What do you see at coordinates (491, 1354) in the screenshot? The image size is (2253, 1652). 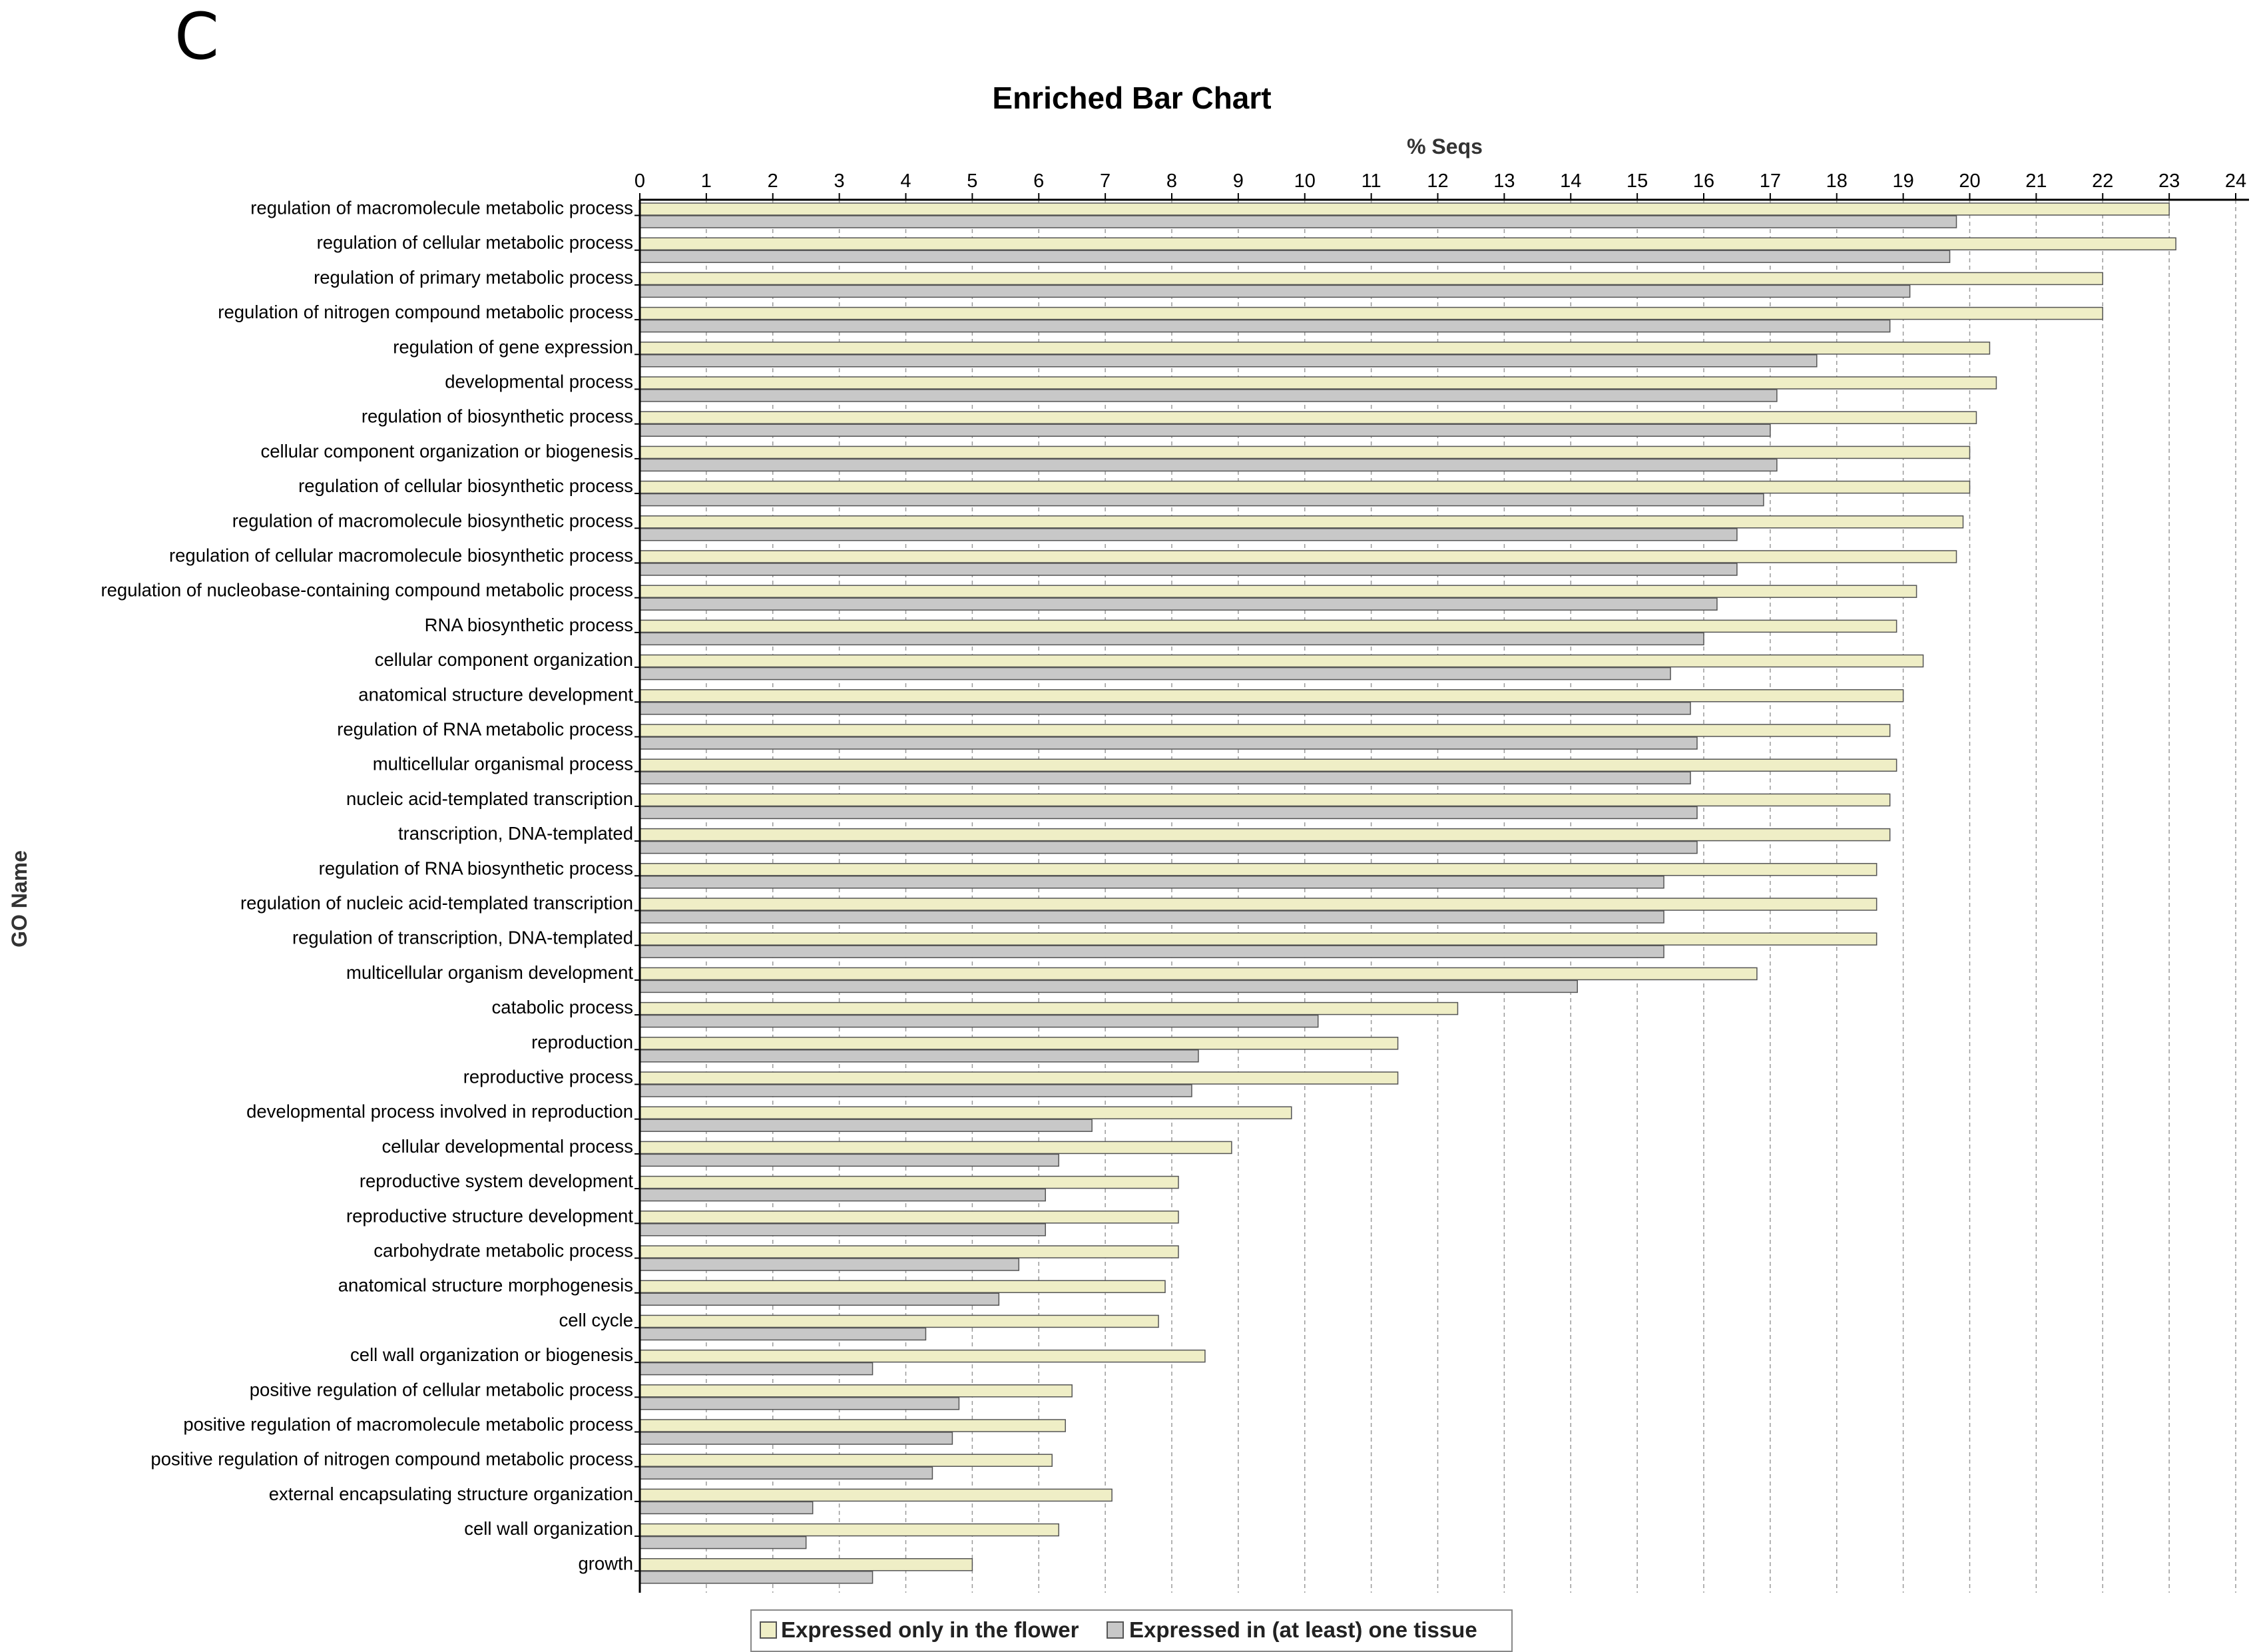 I see `category-label: cell wall organization or biogenesis` at bounding box center [491, 1354].